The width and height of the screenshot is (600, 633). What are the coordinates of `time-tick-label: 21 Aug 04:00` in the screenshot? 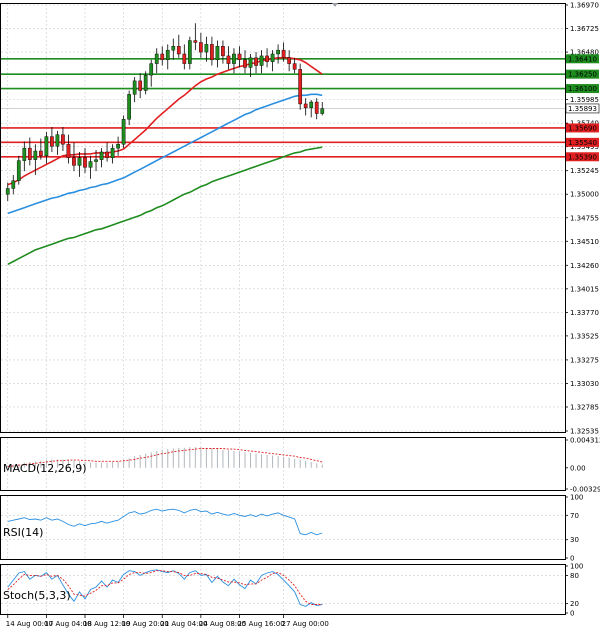 It's located at (183, 624).